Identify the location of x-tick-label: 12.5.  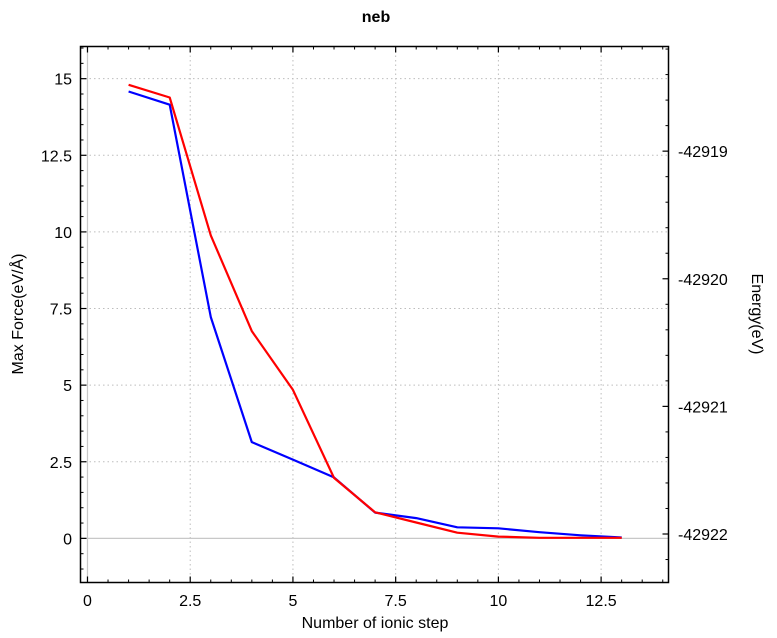
(601, 601).